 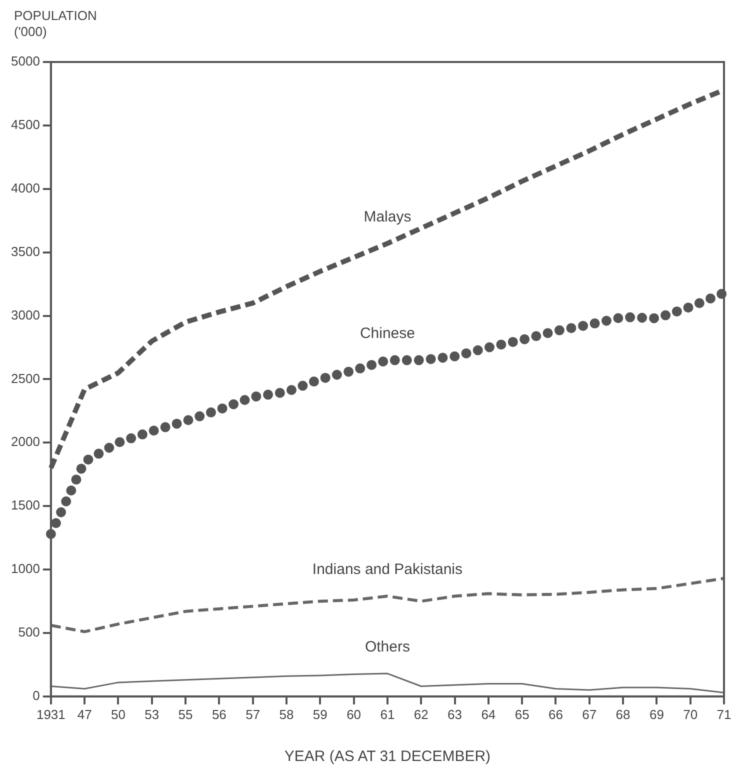 What do you see at coordinates (25, 568) in the screenshot?
I see `y-tick-label: 1000` at bounding box center [25, 568].